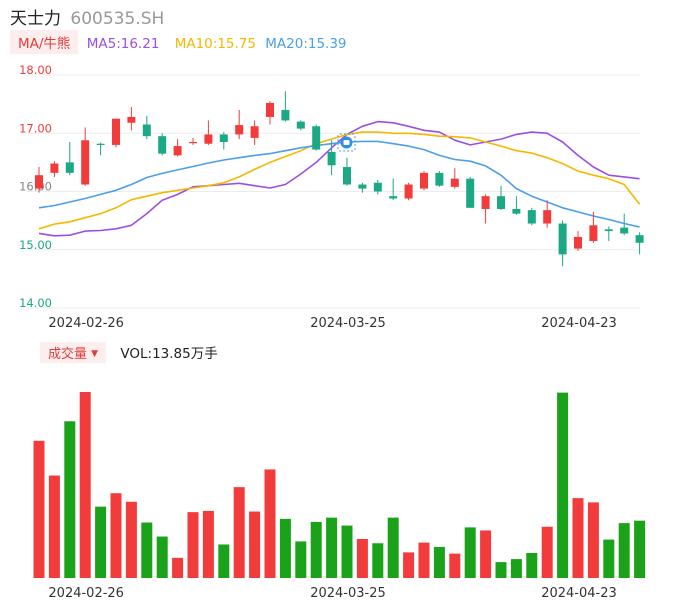 This screenshot has width=686, height=606. I want to click on volume-x-axis: 2024-02-26 2024-03-25 2024-04-23, so click(332, 593).